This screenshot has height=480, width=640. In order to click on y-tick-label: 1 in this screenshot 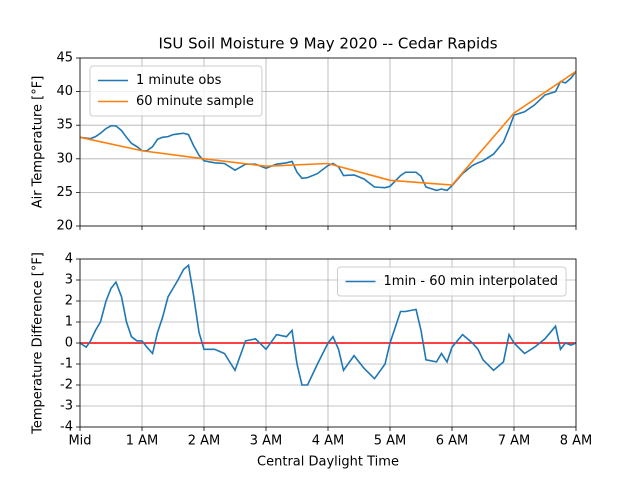, I will do `click(69, 322)`.